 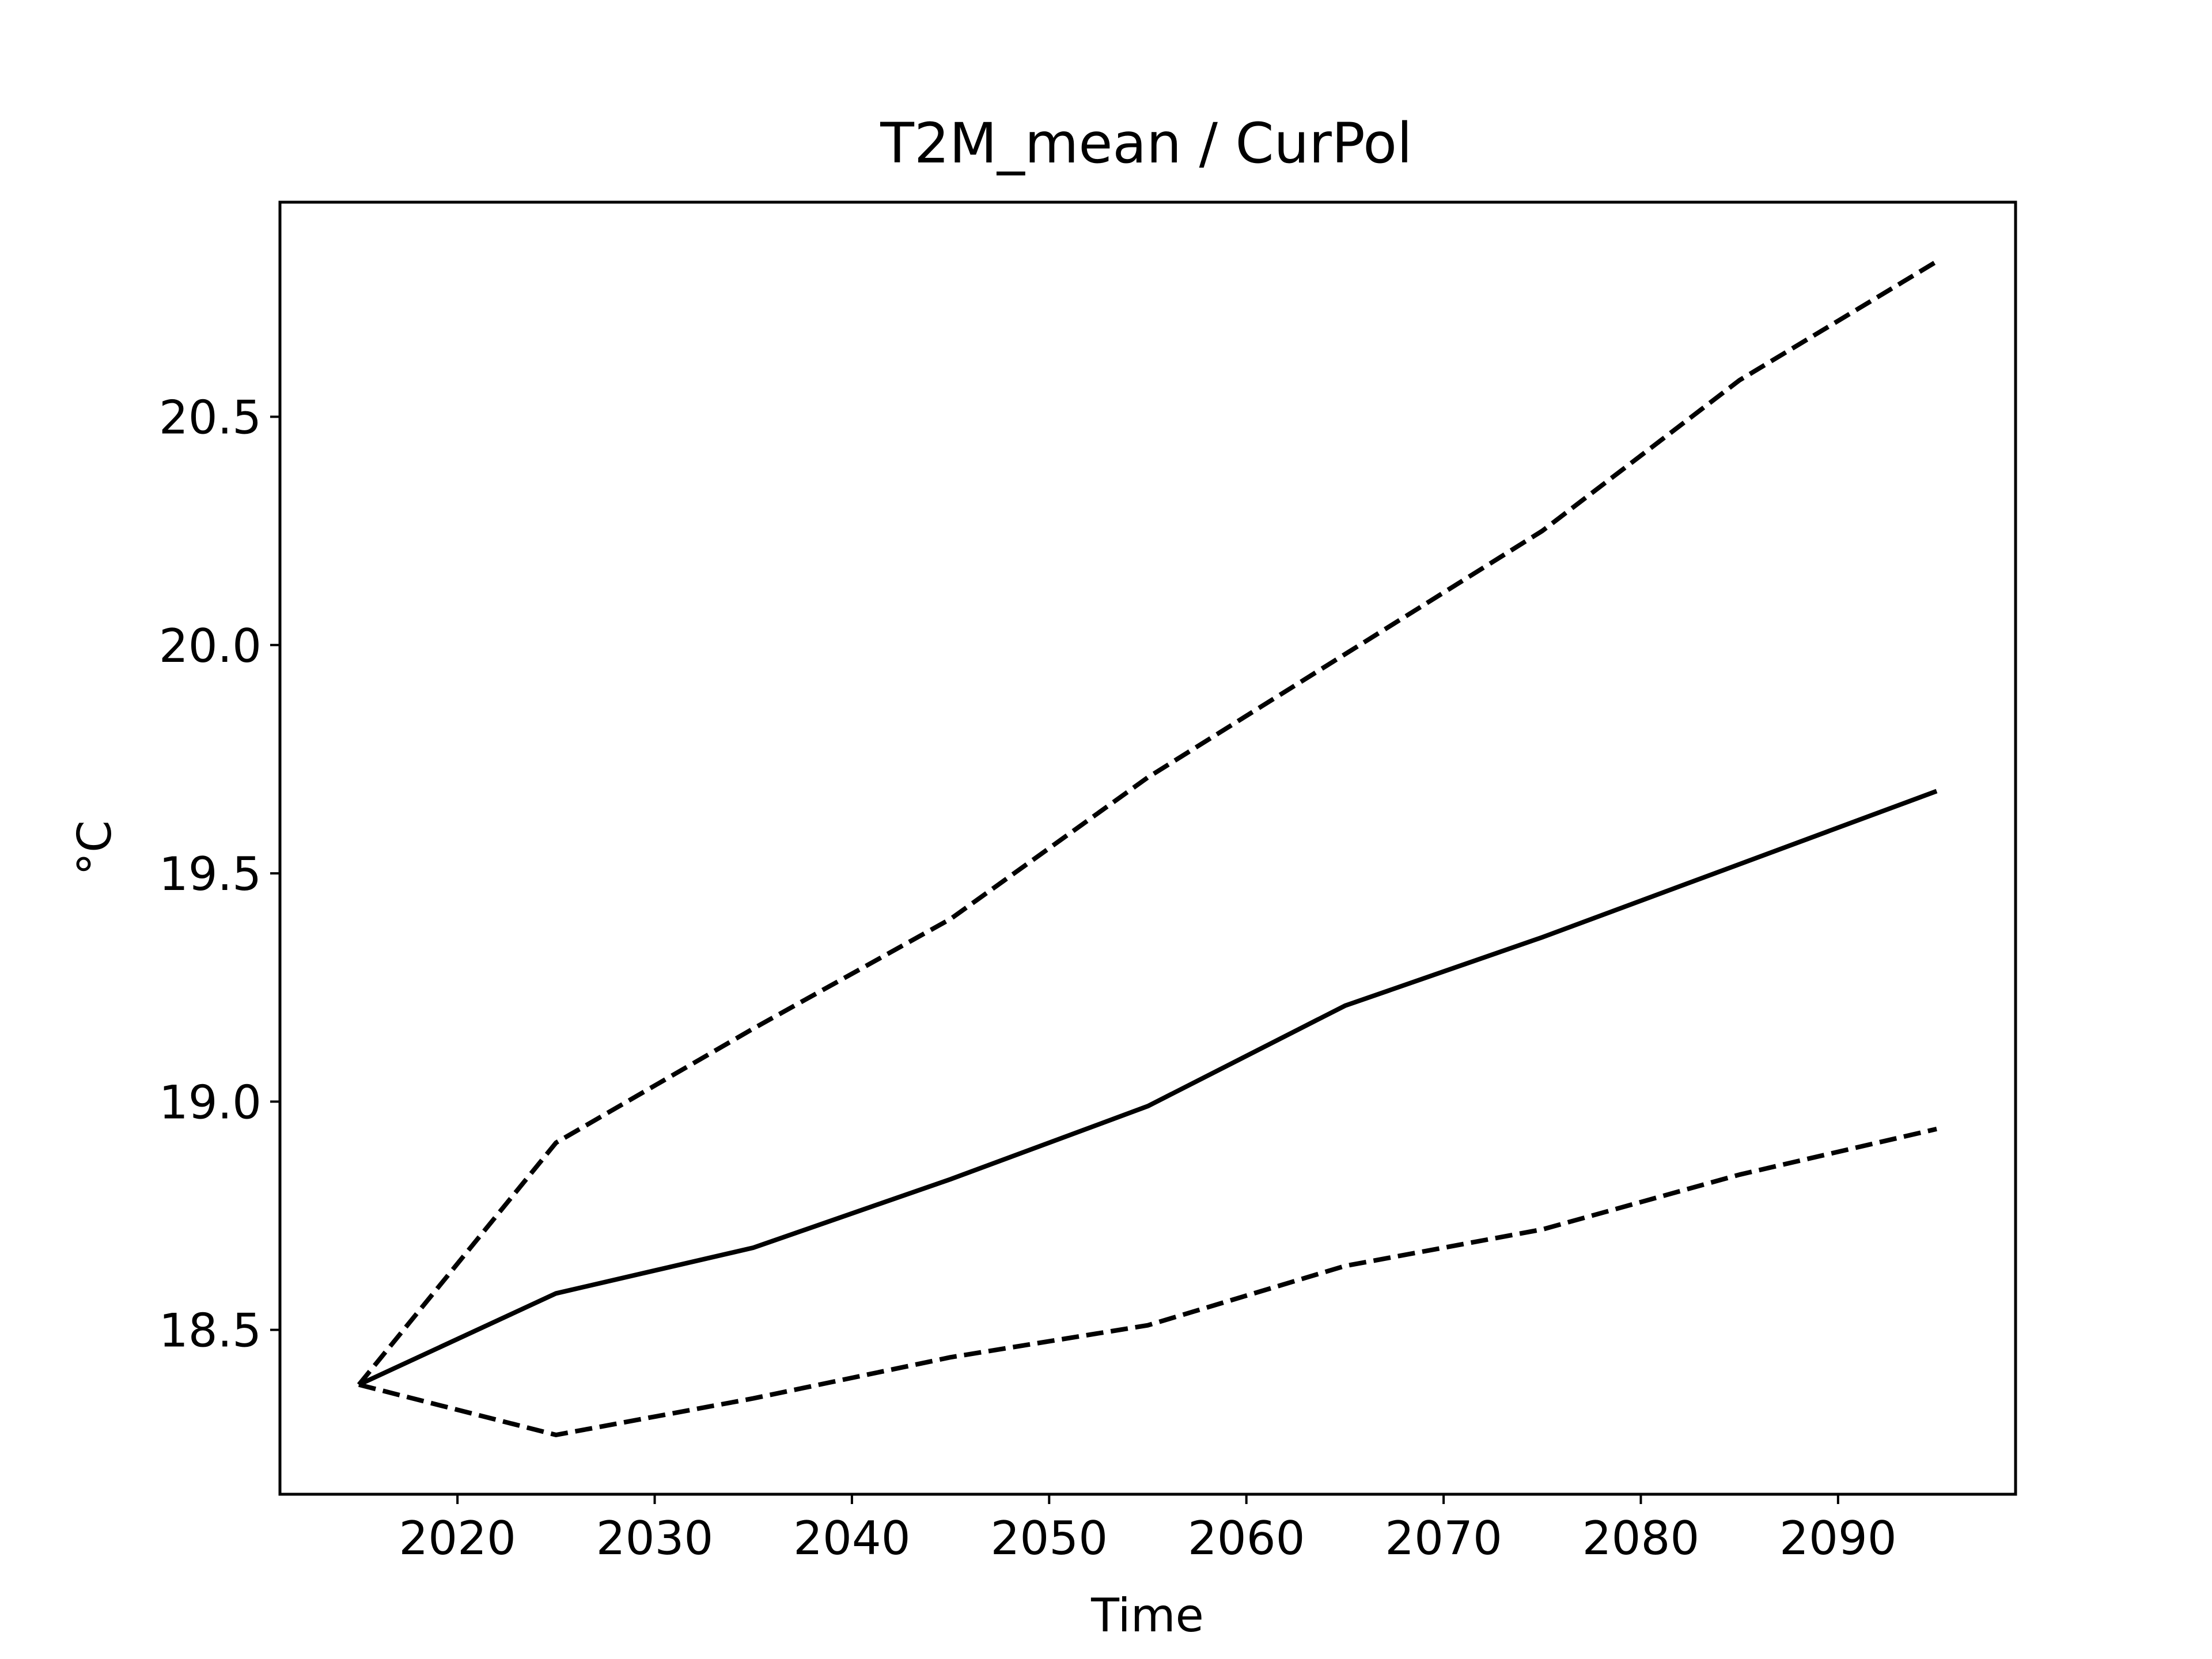 What do you see at coordinates (852, 1538) in the screenshot?
I see `x-tick-label: 2040` at bounding box center [852, 1538].